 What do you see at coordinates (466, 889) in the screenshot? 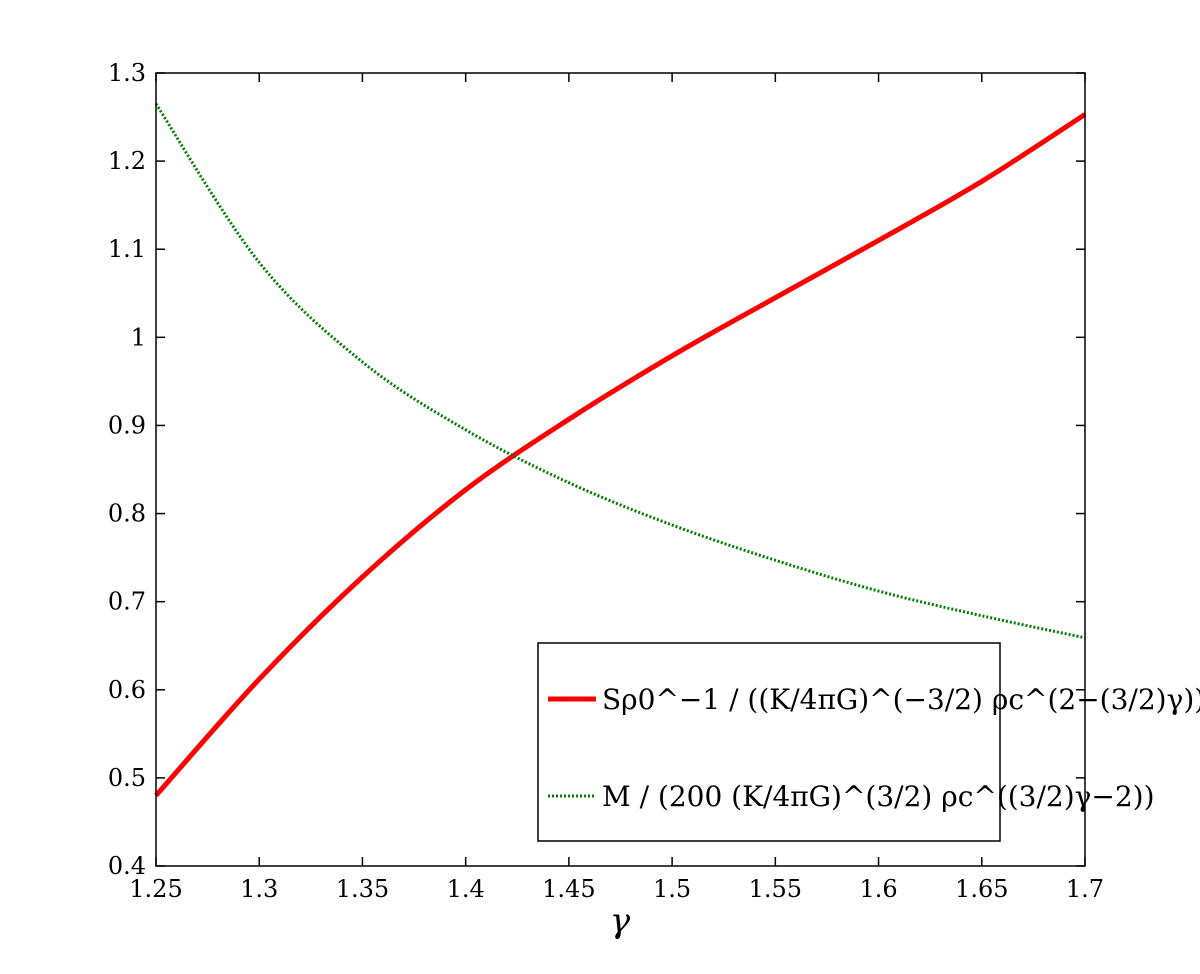
I see `x-tick-label: 1.4` at bounding box center [466, 889].